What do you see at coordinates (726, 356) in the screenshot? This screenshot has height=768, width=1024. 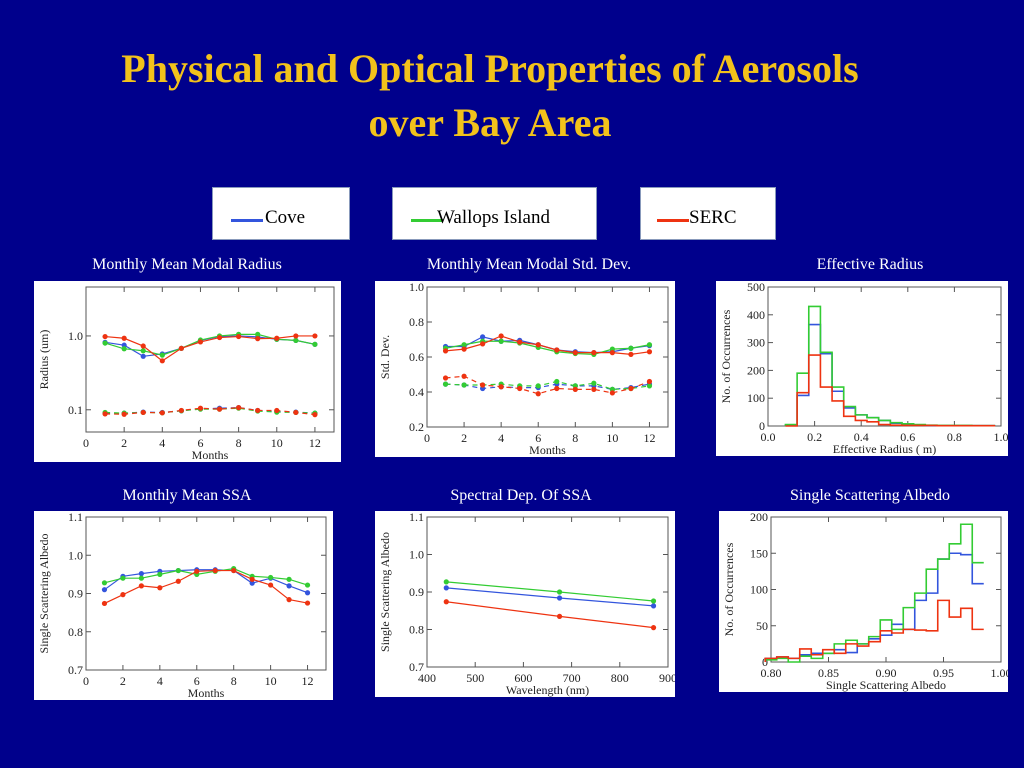 I see `y-axis-label: No. of Occurrences` at bounding box center [726, 356].